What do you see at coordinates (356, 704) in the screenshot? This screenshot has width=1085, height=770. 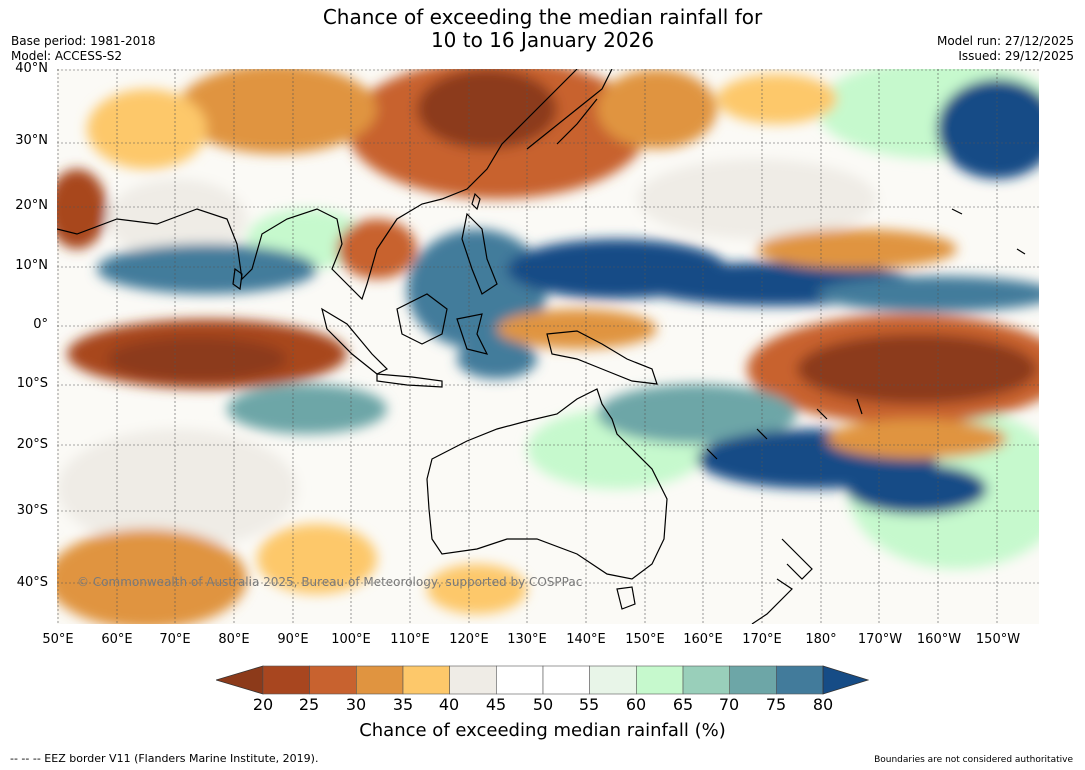 I see `colorbar-tick: 30` at bounding box center [356, 704].